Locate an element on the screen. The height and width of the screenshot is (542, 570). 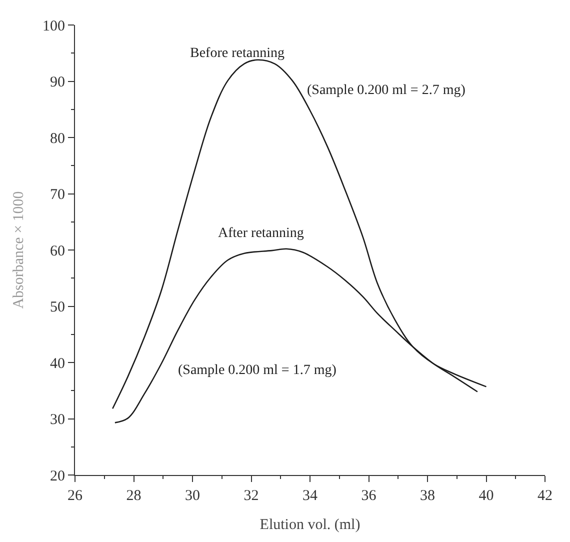
x-tick-label: 28 is located at coordinates (134, 496).